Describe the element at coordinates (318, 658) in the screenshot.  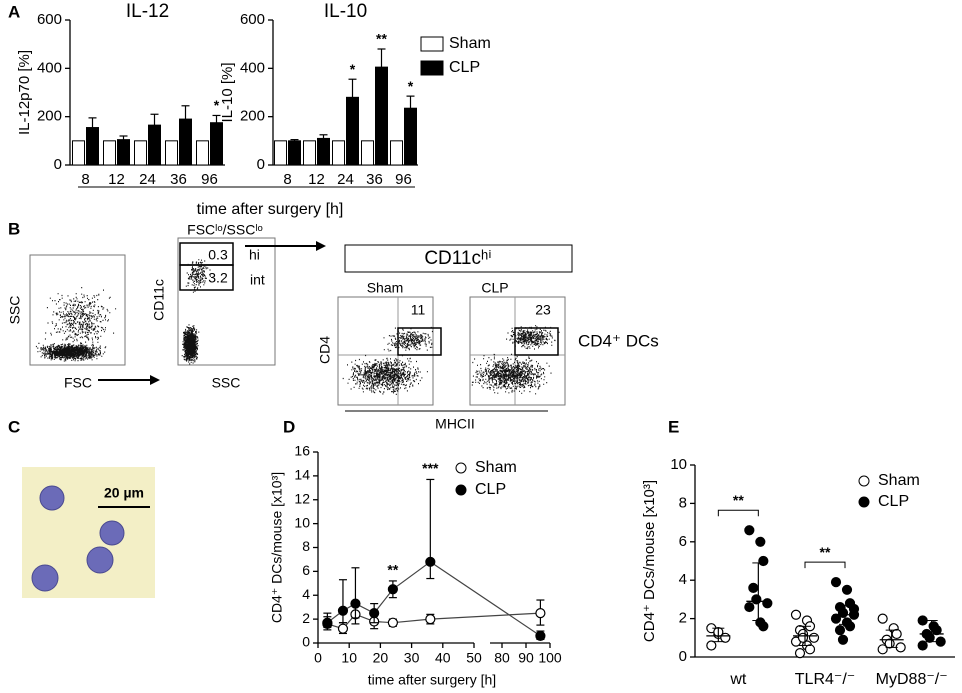
I see `x-tick-label: 0` at that location.